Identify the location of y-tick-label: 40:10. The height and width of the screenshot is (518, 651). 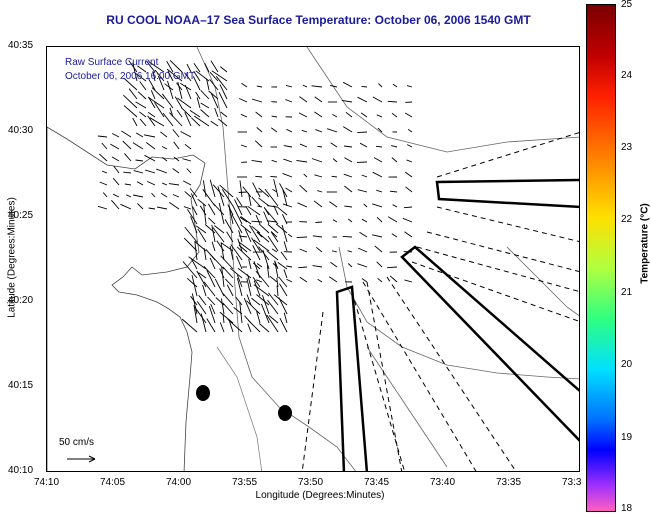
(21, 470).